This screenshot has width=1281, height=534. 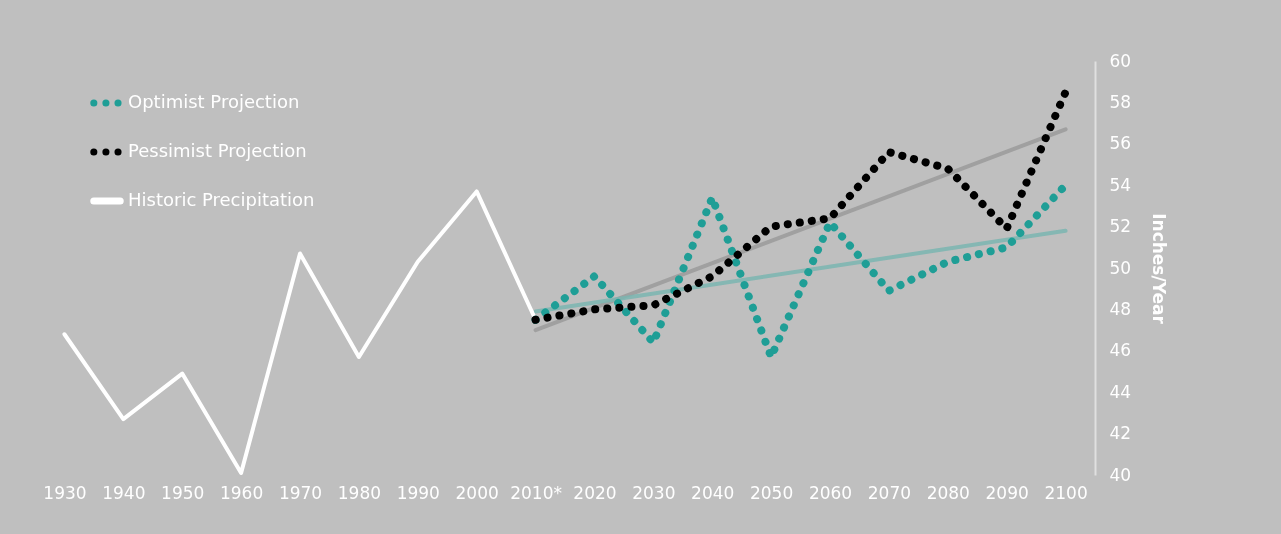 I want to click on y-tick-label: 44, so click(x=1120, y=391).